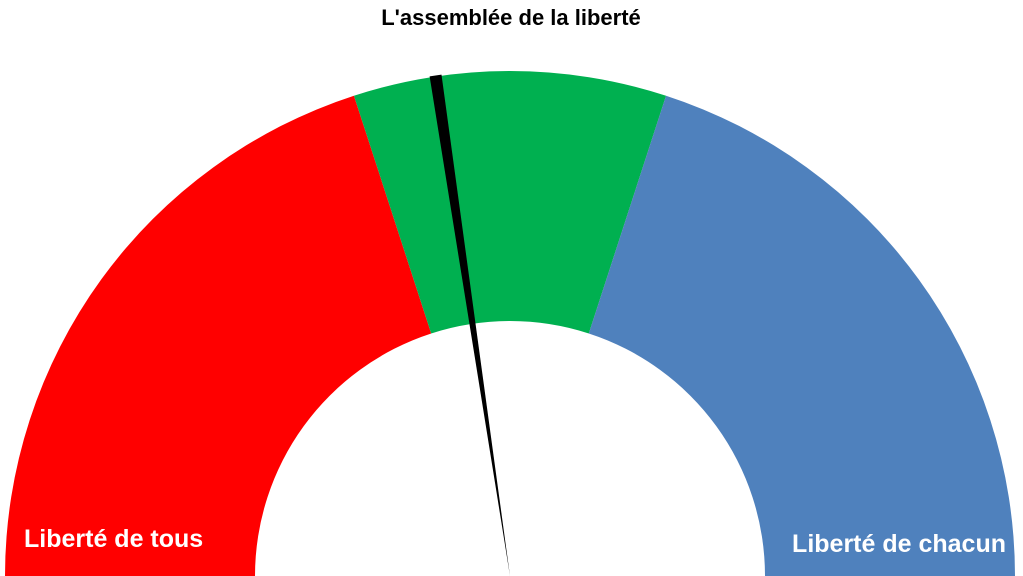 This screenshot has width=1023, height=576. Describe the element at coordinates (899, 544) in the screenshot. I see `label-liberte-de-chacun: Liberté de chacun` at that location.